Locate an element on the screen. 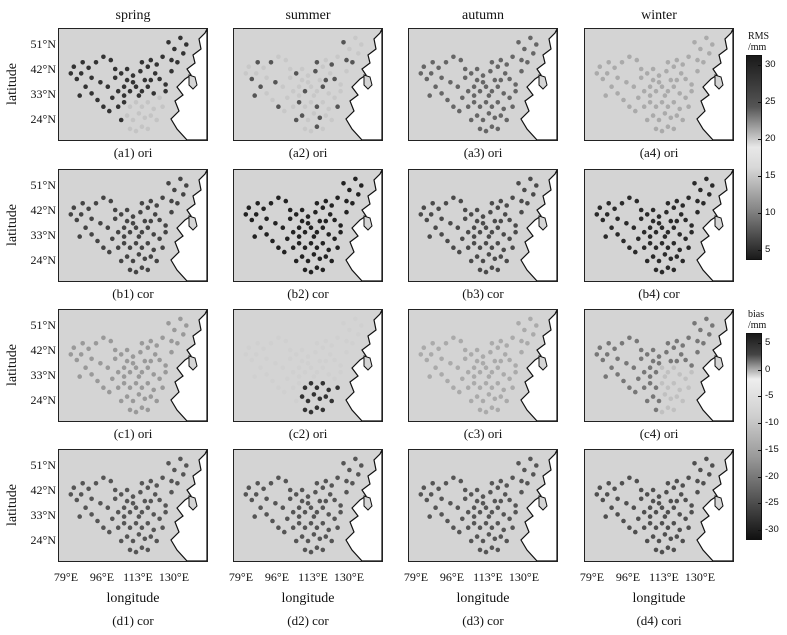 This screenshot has height=635, width=787. map-svg is located at coordinates (312, 225).